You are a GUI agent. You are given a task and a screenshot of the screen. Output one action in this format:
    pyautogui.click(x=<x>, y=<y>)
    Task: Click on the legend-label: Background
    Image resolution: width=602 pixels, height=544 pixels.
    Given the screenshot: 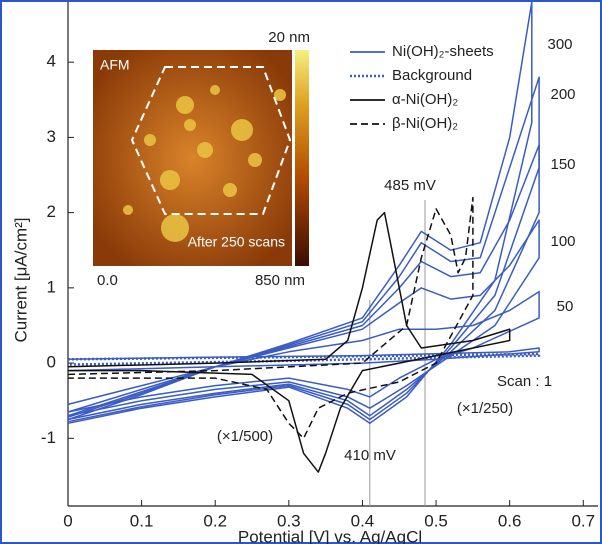 What is the action you would take?
    pyautogui.click(x=432, y=75)
    